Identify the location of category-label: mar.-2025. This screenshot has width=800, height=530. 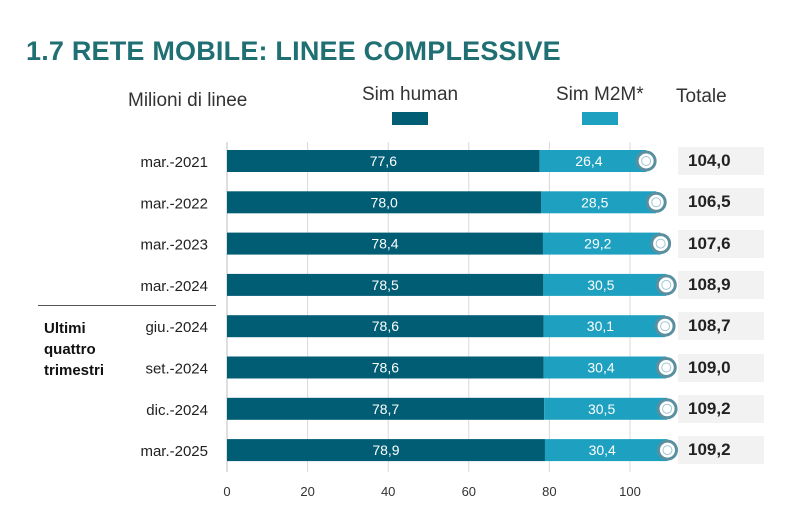
(174, 451).